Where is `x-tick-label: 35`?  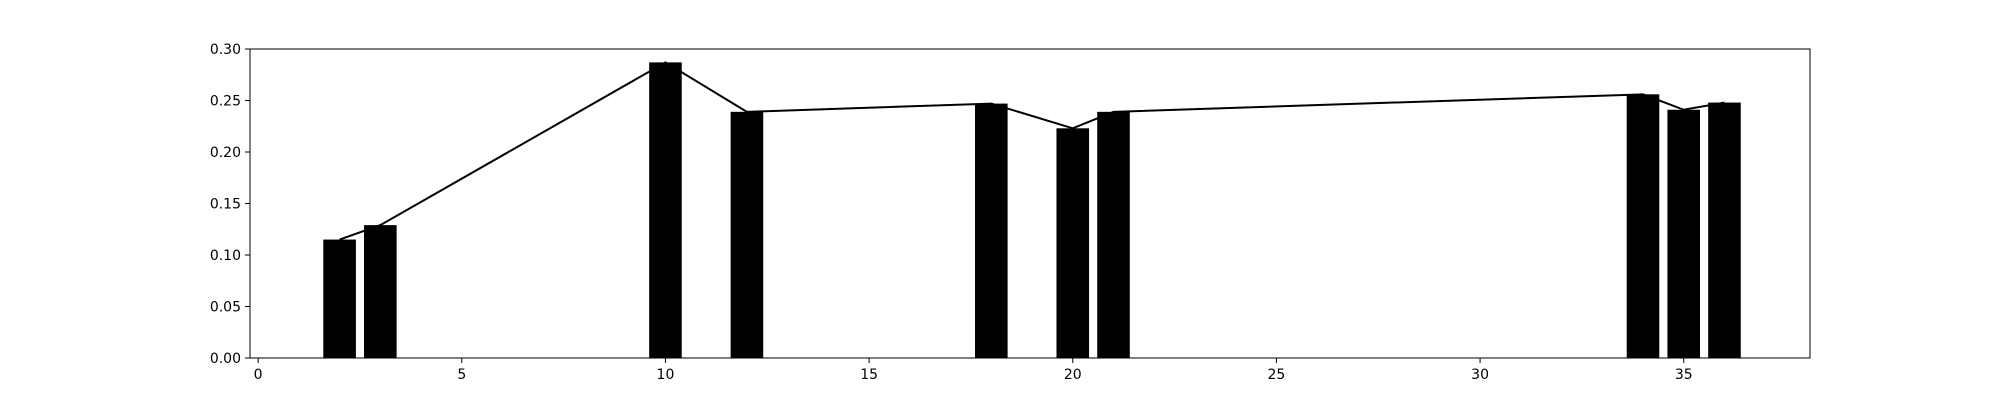 x-tick-label: 35 is located at coordinates (1684, 375).